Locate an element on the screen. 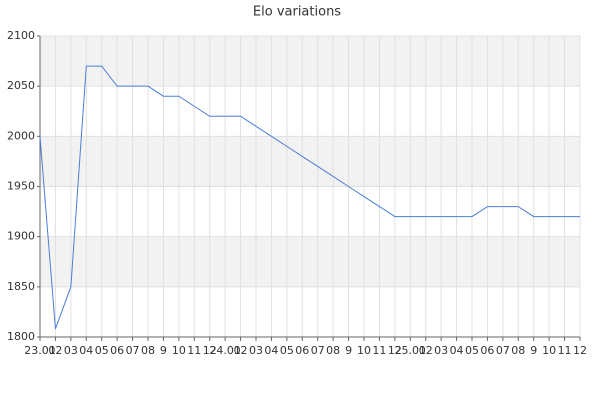 The height and width of the screenshot is (400, 600). y-tick-label: 1950 is located at coordinates (21, 186).